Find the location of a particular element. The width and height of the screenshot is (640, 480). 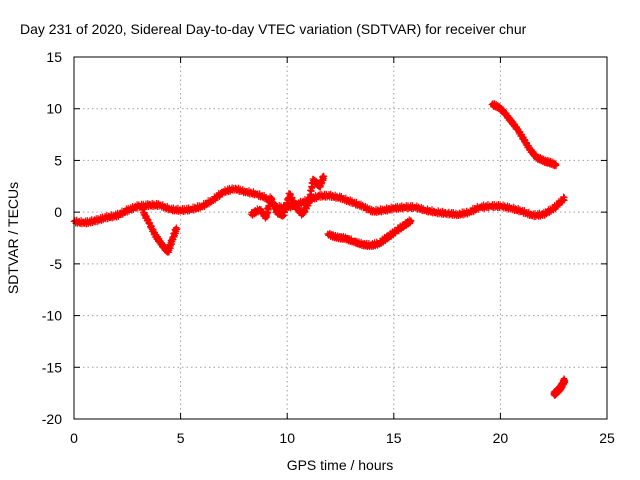

y-tick-label: 0 is located at coordinates (58, 212).